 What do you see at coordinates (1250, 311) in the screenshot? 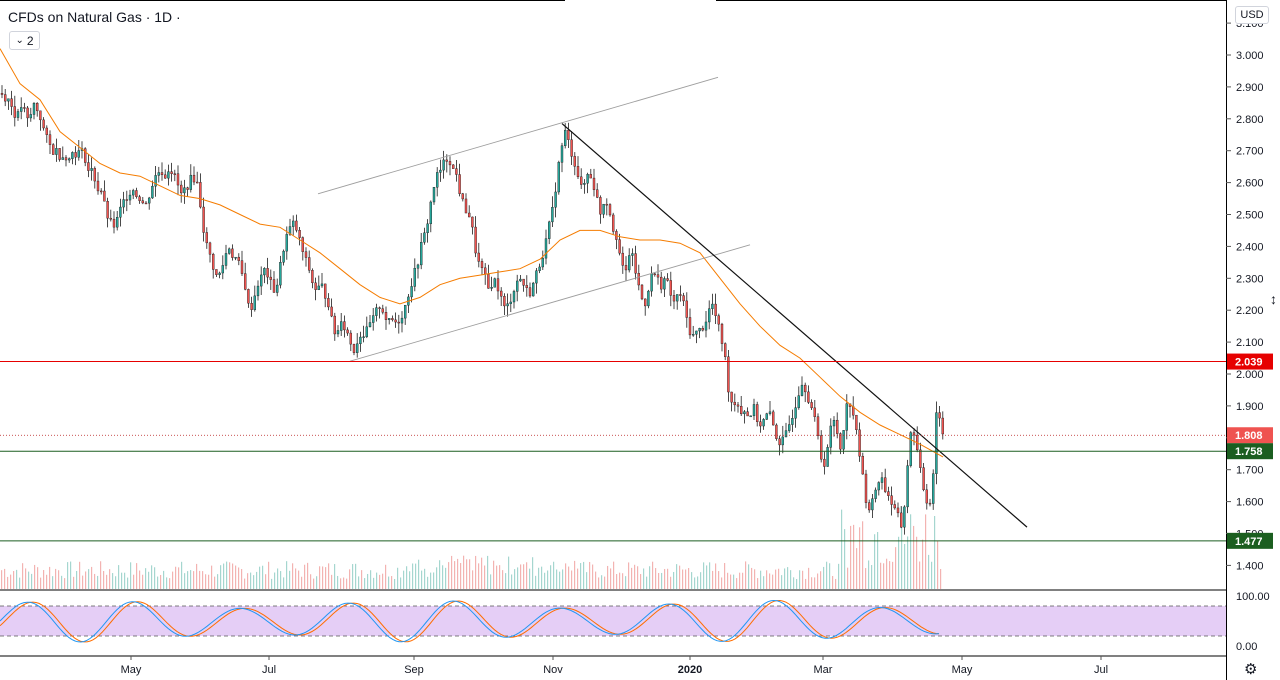
I see `y-tick-label: 2.200` at bounding box center [1250, 311].